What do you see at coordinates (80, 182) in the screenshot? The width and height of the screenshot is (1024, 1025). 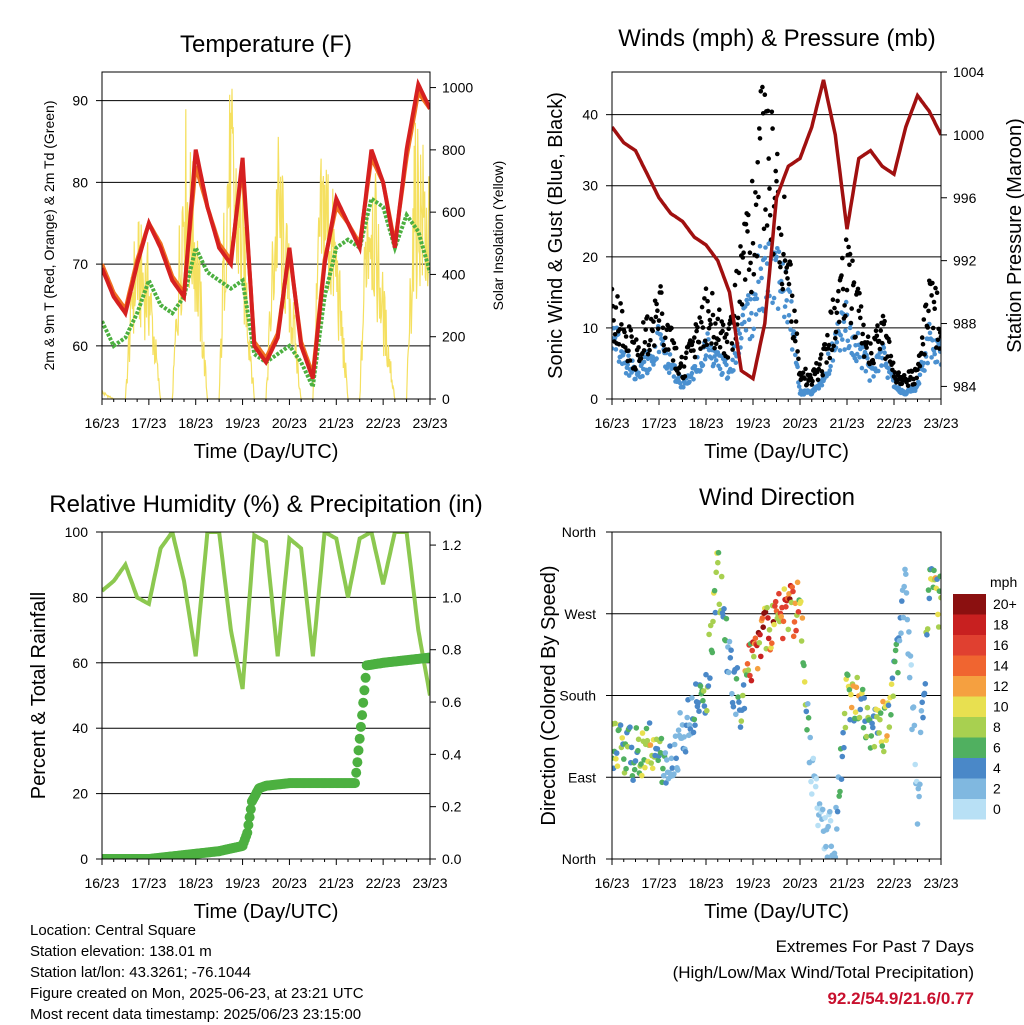 I see `temperature-ytick-label: 80` at bounding box center [80, 182].